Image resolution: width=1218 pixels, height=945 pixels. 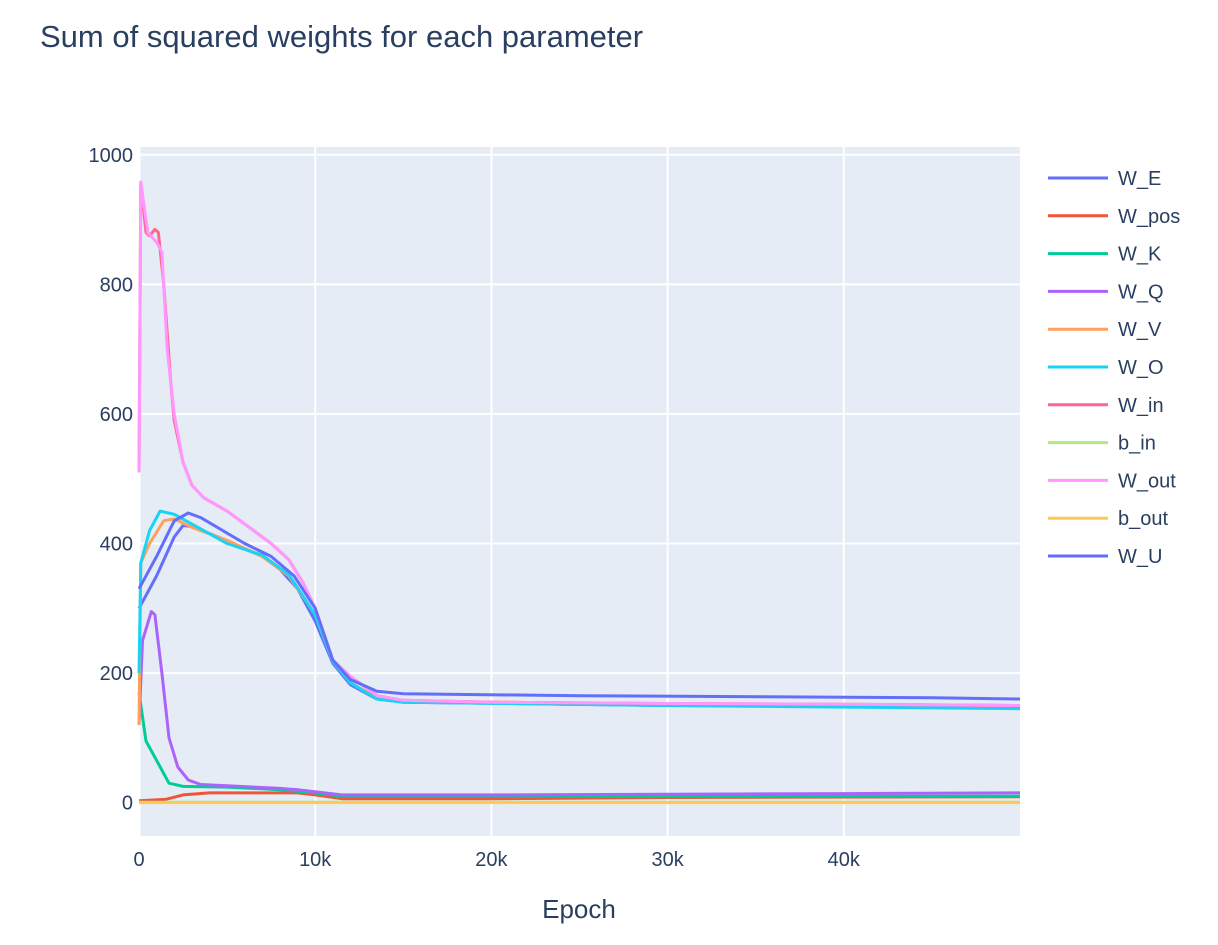 What do you see at coordinates (1104, 179) in the screenshot?
I see `legend-item-w-e: W_E` at bounding box center [1104, 179].